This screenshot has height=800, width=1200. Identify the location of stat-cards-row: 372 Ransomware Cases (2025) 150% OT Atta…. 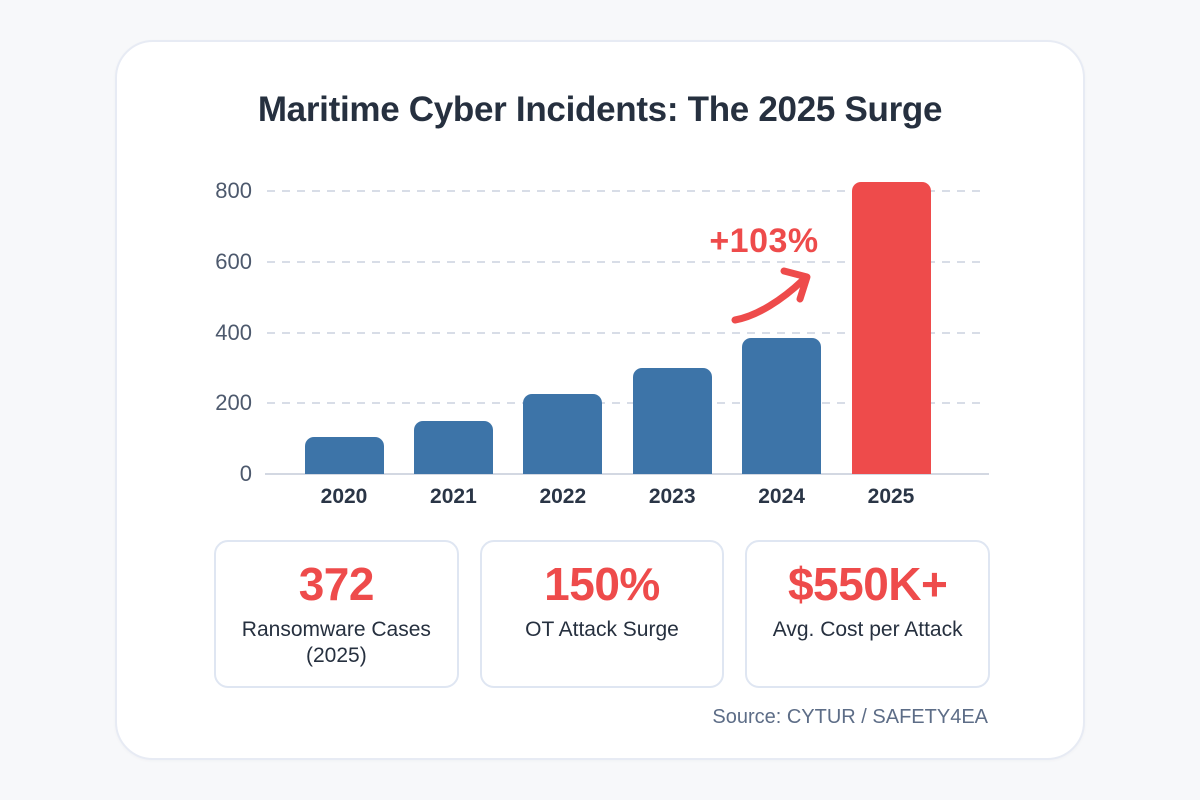
(602, 614).